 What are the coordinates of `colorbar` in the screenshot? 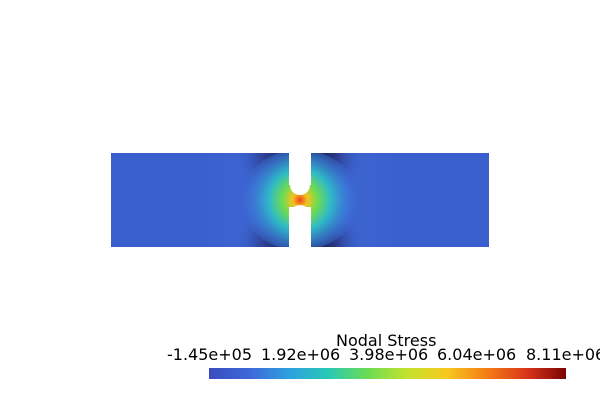 It's located at (387, 373).